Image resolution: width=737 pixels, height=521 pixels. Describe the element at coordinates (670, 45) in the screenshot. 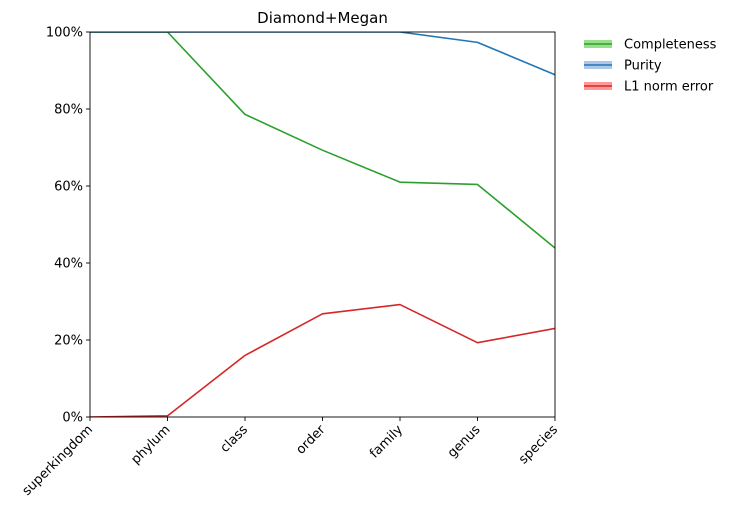

I see `legend-label: Completeness` at that location.